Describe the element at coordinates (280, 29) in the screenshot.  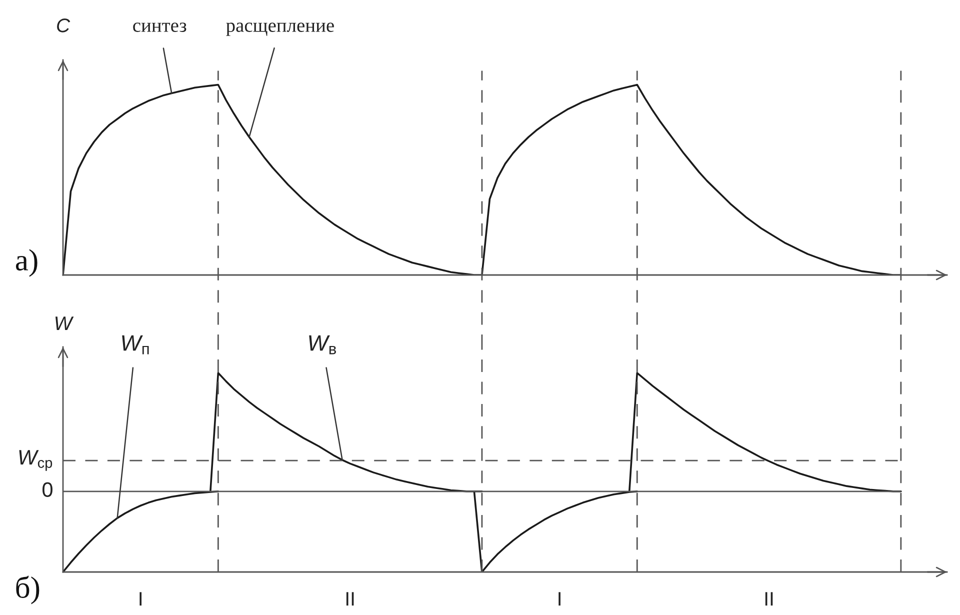
I see `text: расщепление` at that location.